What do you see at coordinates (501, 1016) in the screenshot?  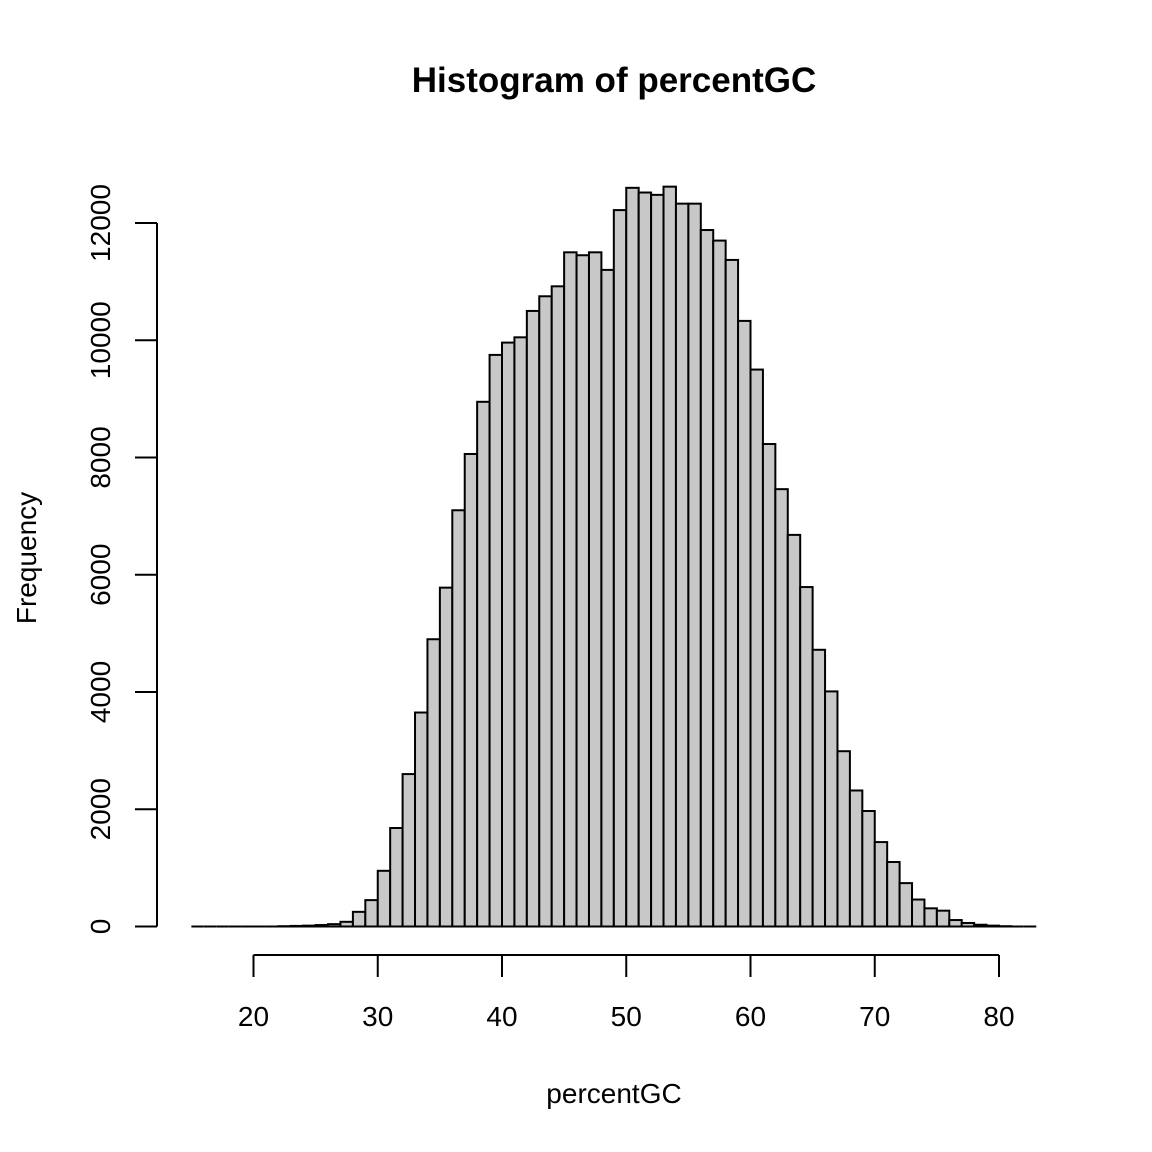 I see `x-tick-label: 40` at bounding box center [501, 1016].